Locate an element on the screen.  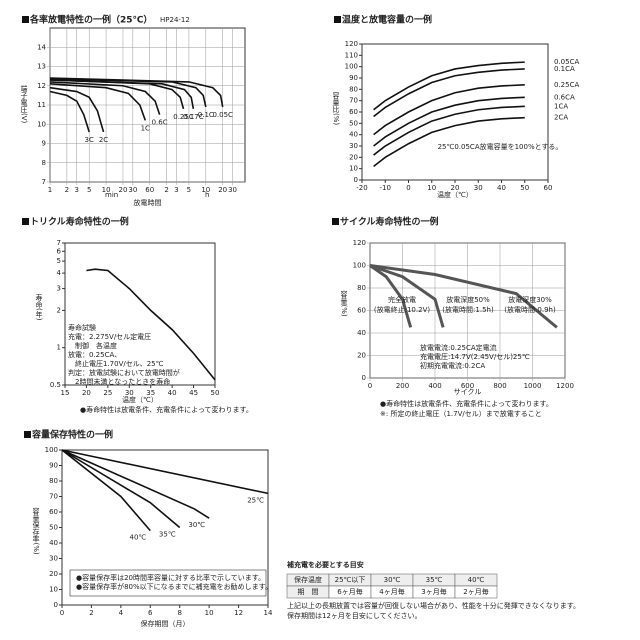
x-tick-label: 200 is located at coordinates (402, 386).